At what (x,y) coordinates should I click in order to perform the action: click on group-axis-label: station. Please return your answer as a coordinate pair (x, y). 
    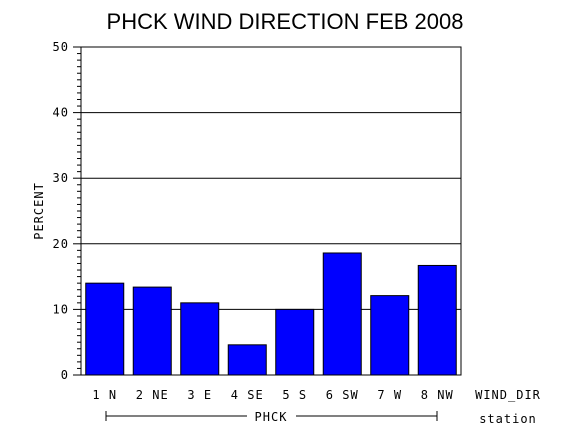
    Looking at the image, I should click on (508, 419).